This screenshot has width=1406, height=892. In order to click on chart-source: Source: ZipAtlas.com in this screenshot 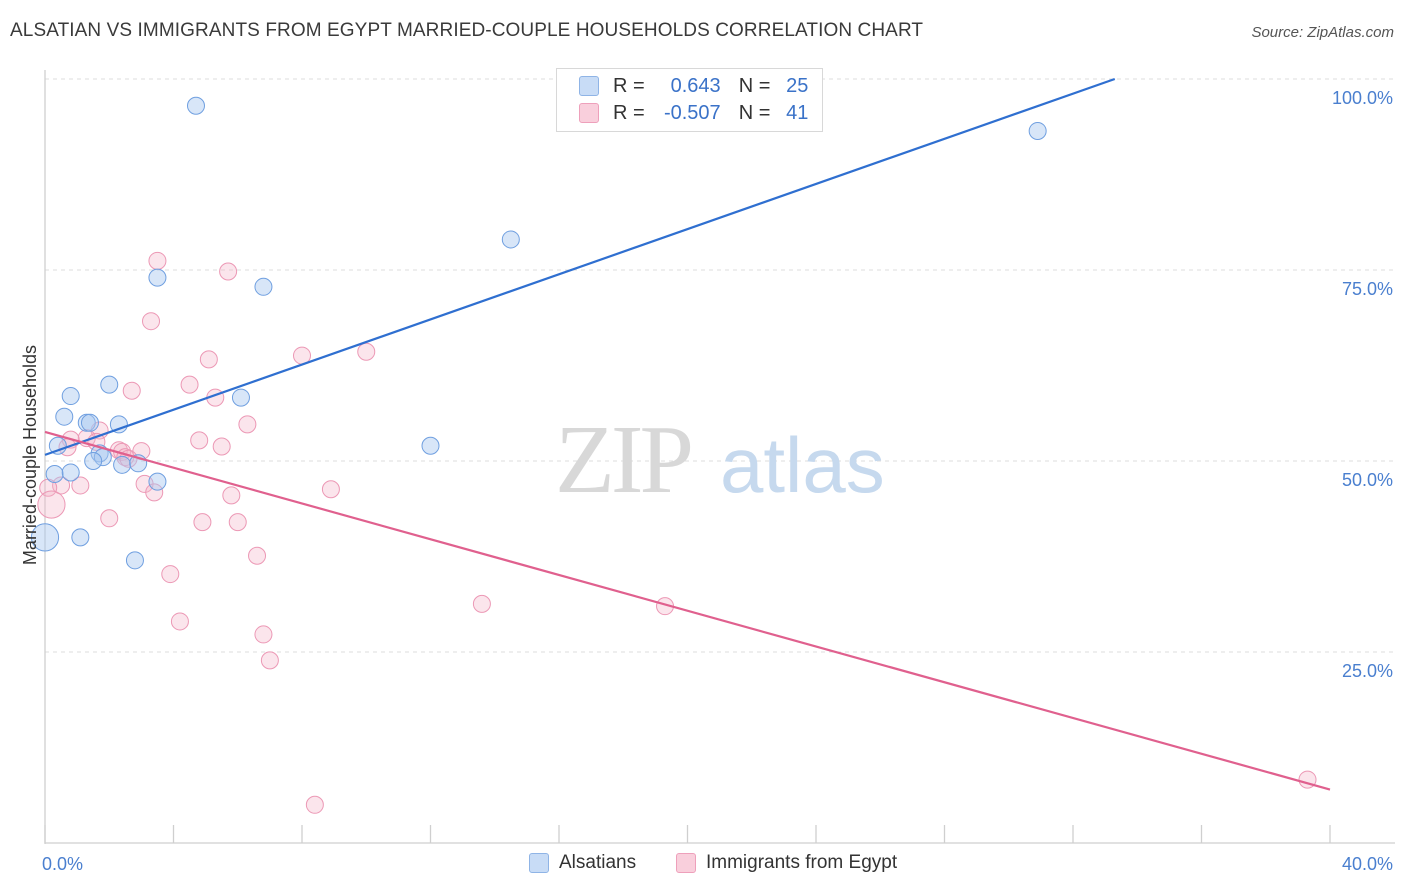, I will do `click(1322, 32)`.